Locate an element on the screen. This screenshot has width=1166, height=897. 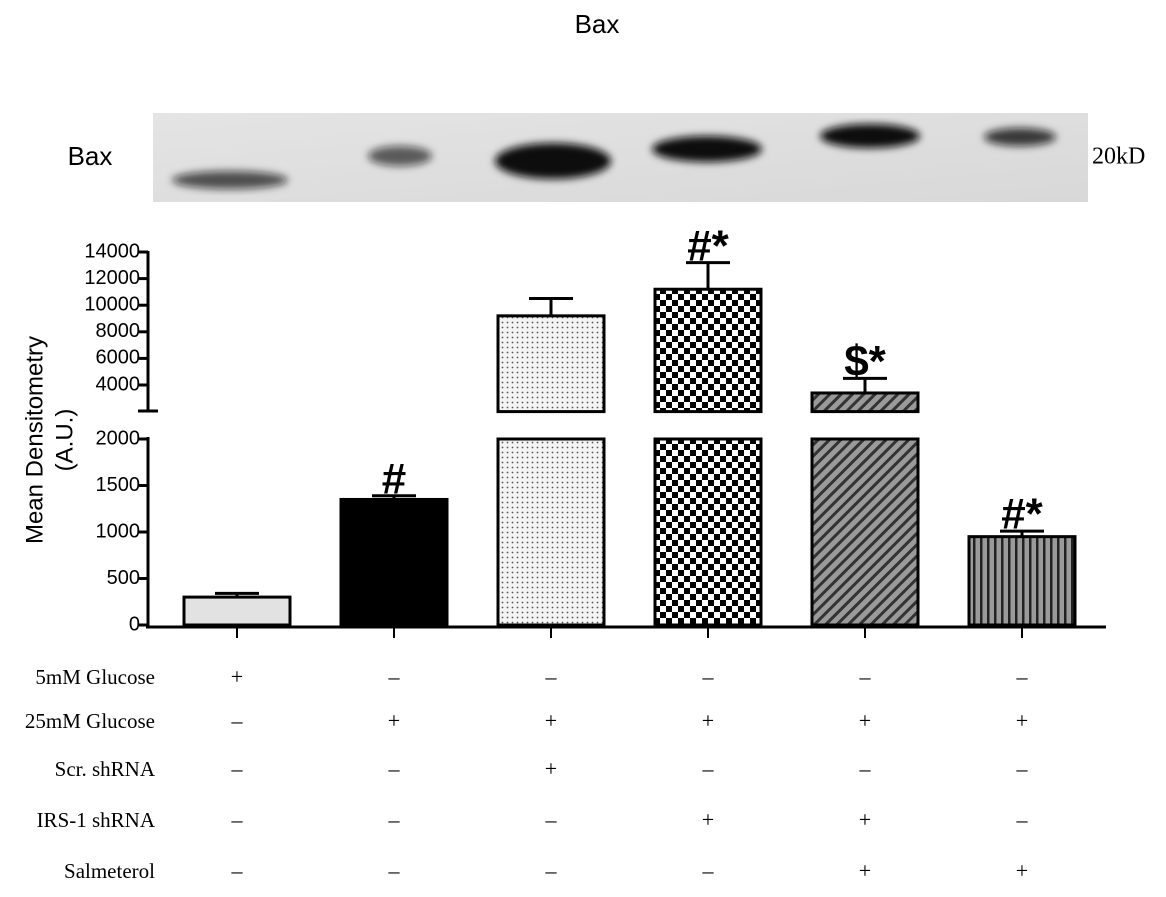
y-tick-label: 2000 is located at coordinates (118, 438).